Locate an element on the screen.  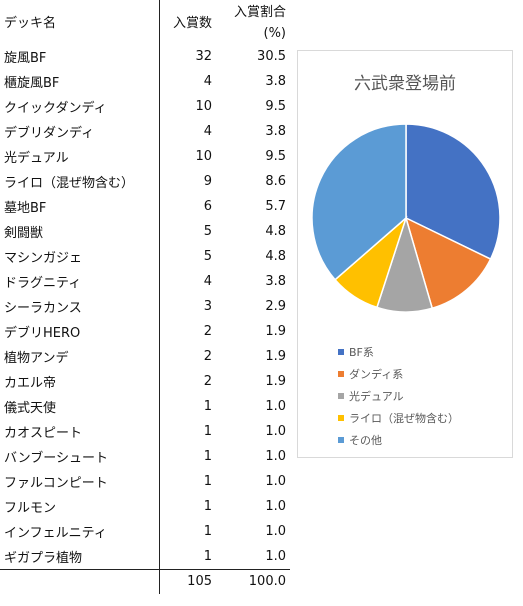
legend-label: ライロ（混ぜ物含む） is located at coordinates (404, 418).